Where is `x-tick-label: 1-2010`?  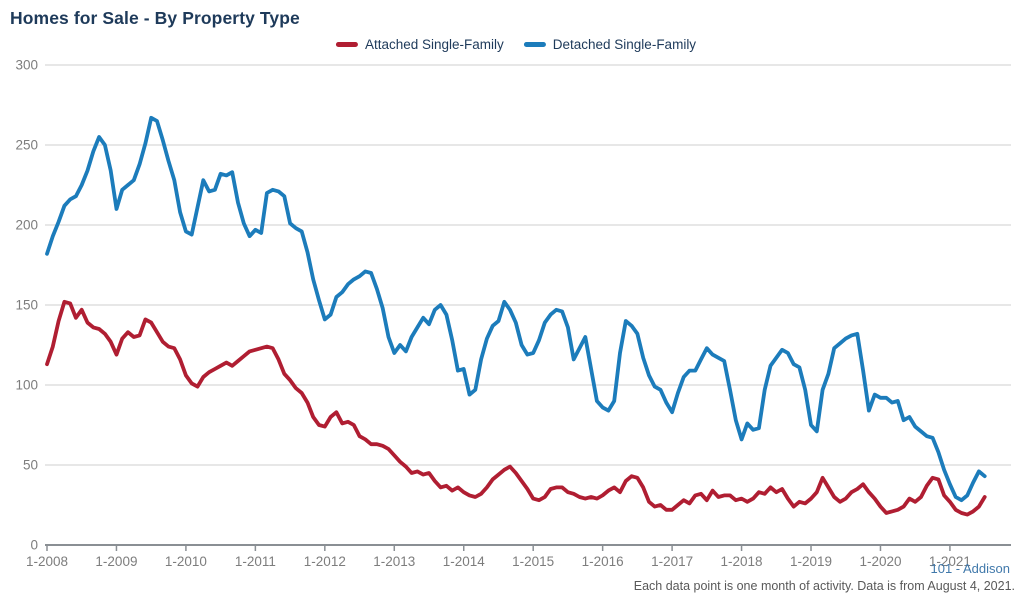
x-tick-label: 1-2010 is located at coordinates (186, 561).